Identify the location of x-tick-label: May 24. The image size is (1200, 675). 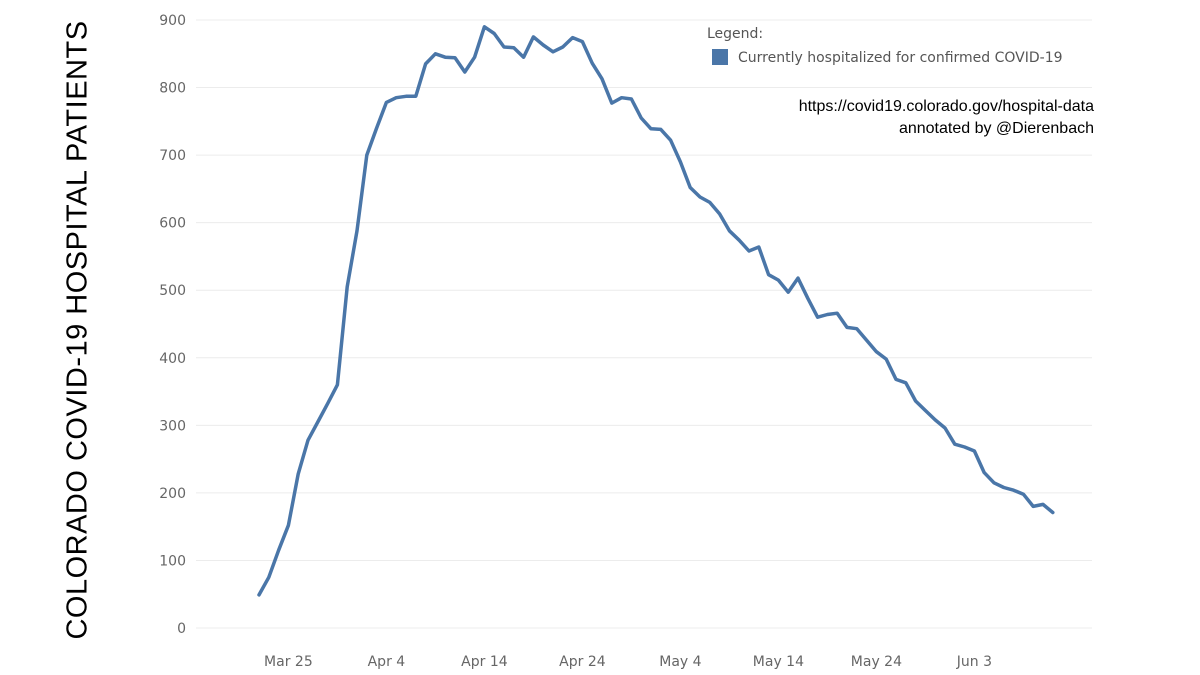
(876, 662).